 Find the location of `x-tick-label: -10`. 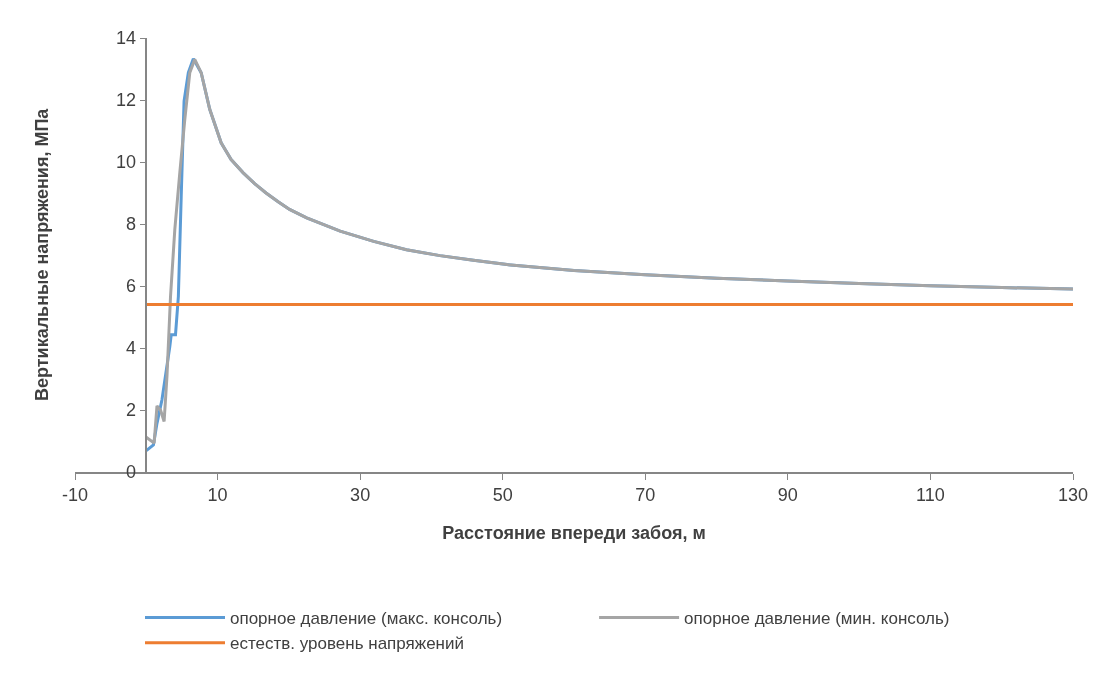

x-tick-label: -10 is located at coordinates (75, 495).